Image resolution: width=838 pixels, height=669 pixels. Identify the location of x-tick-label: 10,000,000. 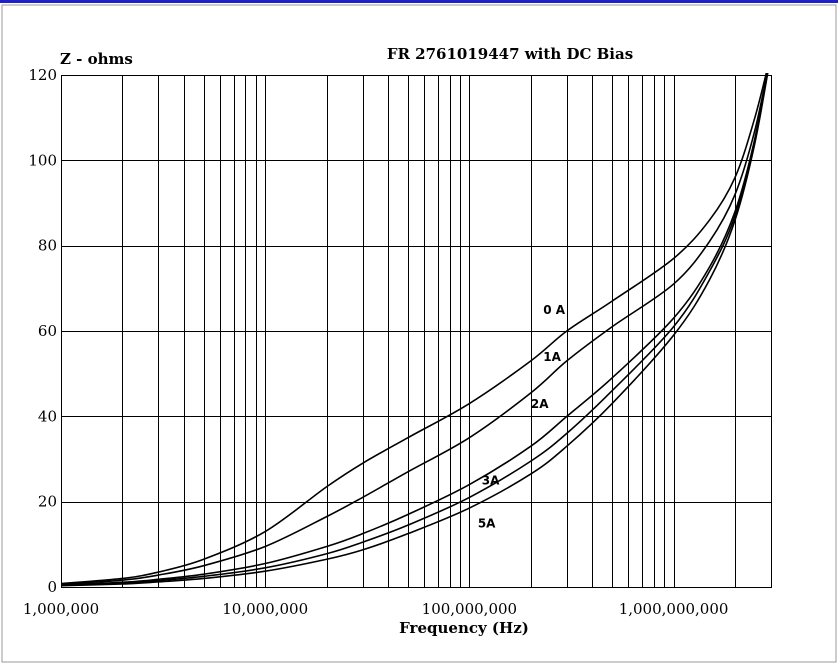
(265, 609).